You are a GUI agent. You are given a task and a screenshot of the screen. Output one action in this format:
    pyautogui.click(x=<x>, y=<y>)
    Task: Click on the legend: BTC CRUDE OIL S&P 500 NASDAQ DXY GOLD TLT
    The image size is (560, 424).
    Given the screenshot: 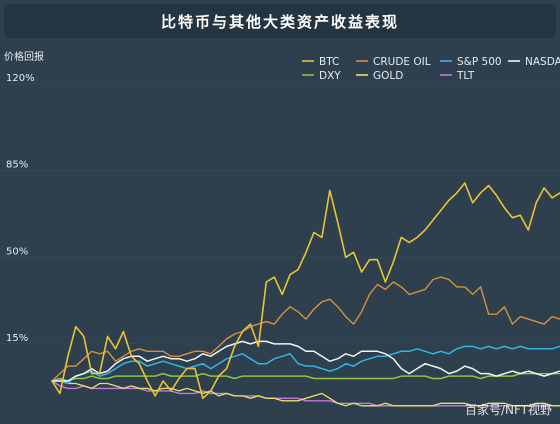 What is the action you would take?
    pyautogui.click(x=431, y=69)
    